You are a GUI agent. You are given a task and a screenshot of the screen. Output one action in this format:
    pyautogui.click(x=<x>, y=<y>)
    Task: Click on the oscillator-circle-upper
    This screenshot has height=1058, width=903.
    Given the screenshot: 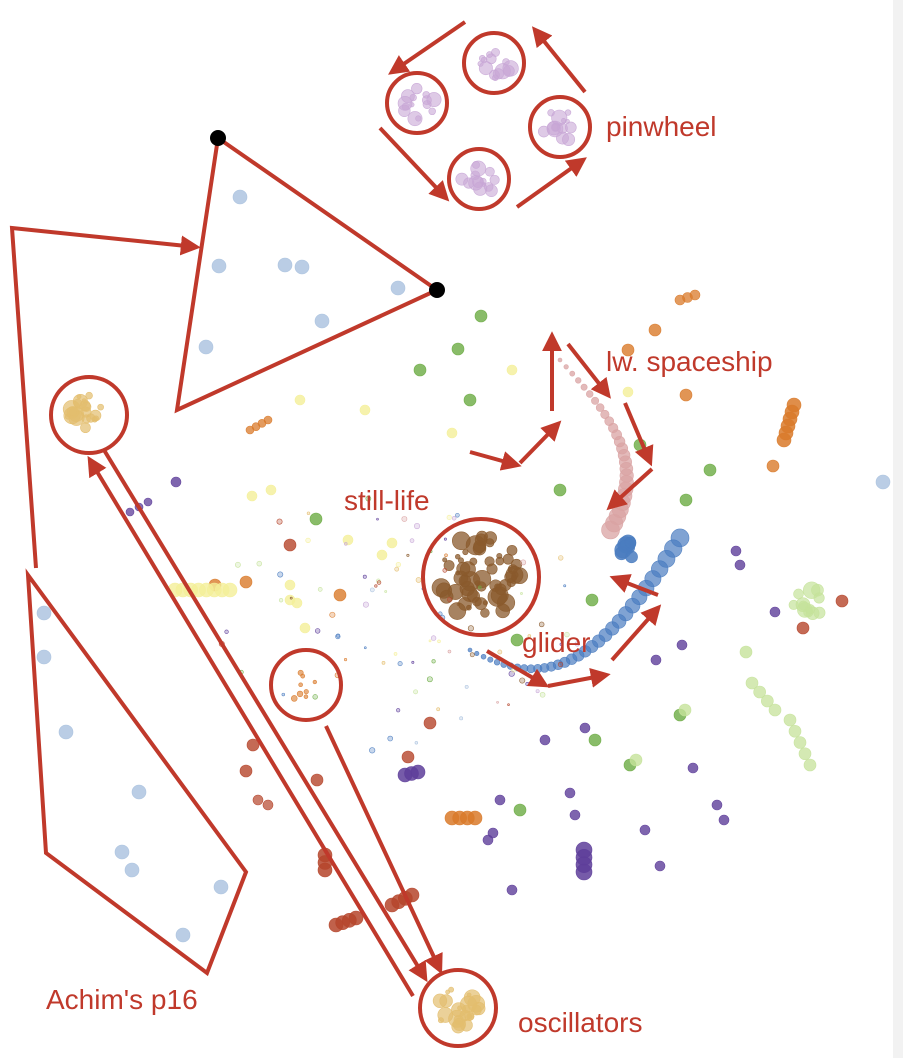 What is the action you would take?
    pyautogui.click(x=89, y=415)
    